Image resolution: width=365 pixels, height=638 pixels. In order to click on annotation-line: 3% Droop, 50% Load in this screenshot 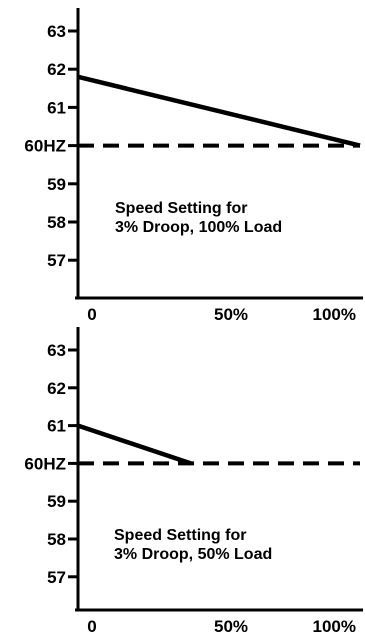, I will do `click(193, 554)`.